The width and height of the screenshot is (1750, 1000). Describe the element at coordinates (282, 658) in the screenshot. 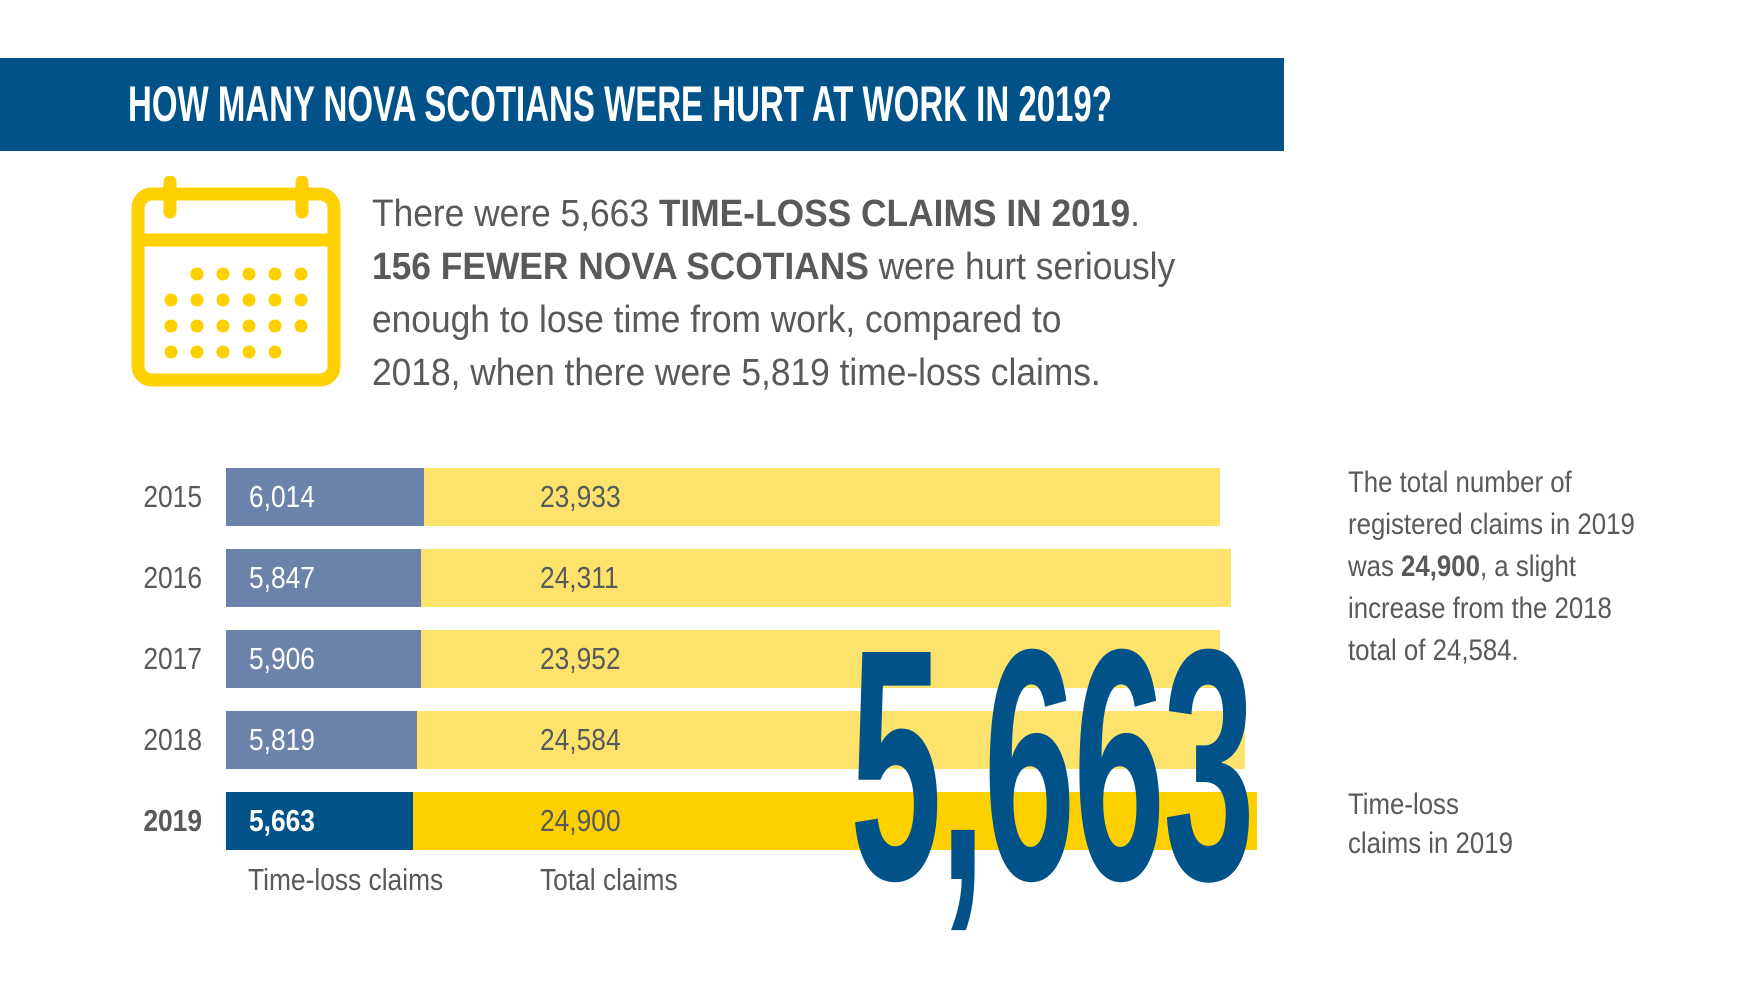

I see `time-loss-value: 5,906` at that location.